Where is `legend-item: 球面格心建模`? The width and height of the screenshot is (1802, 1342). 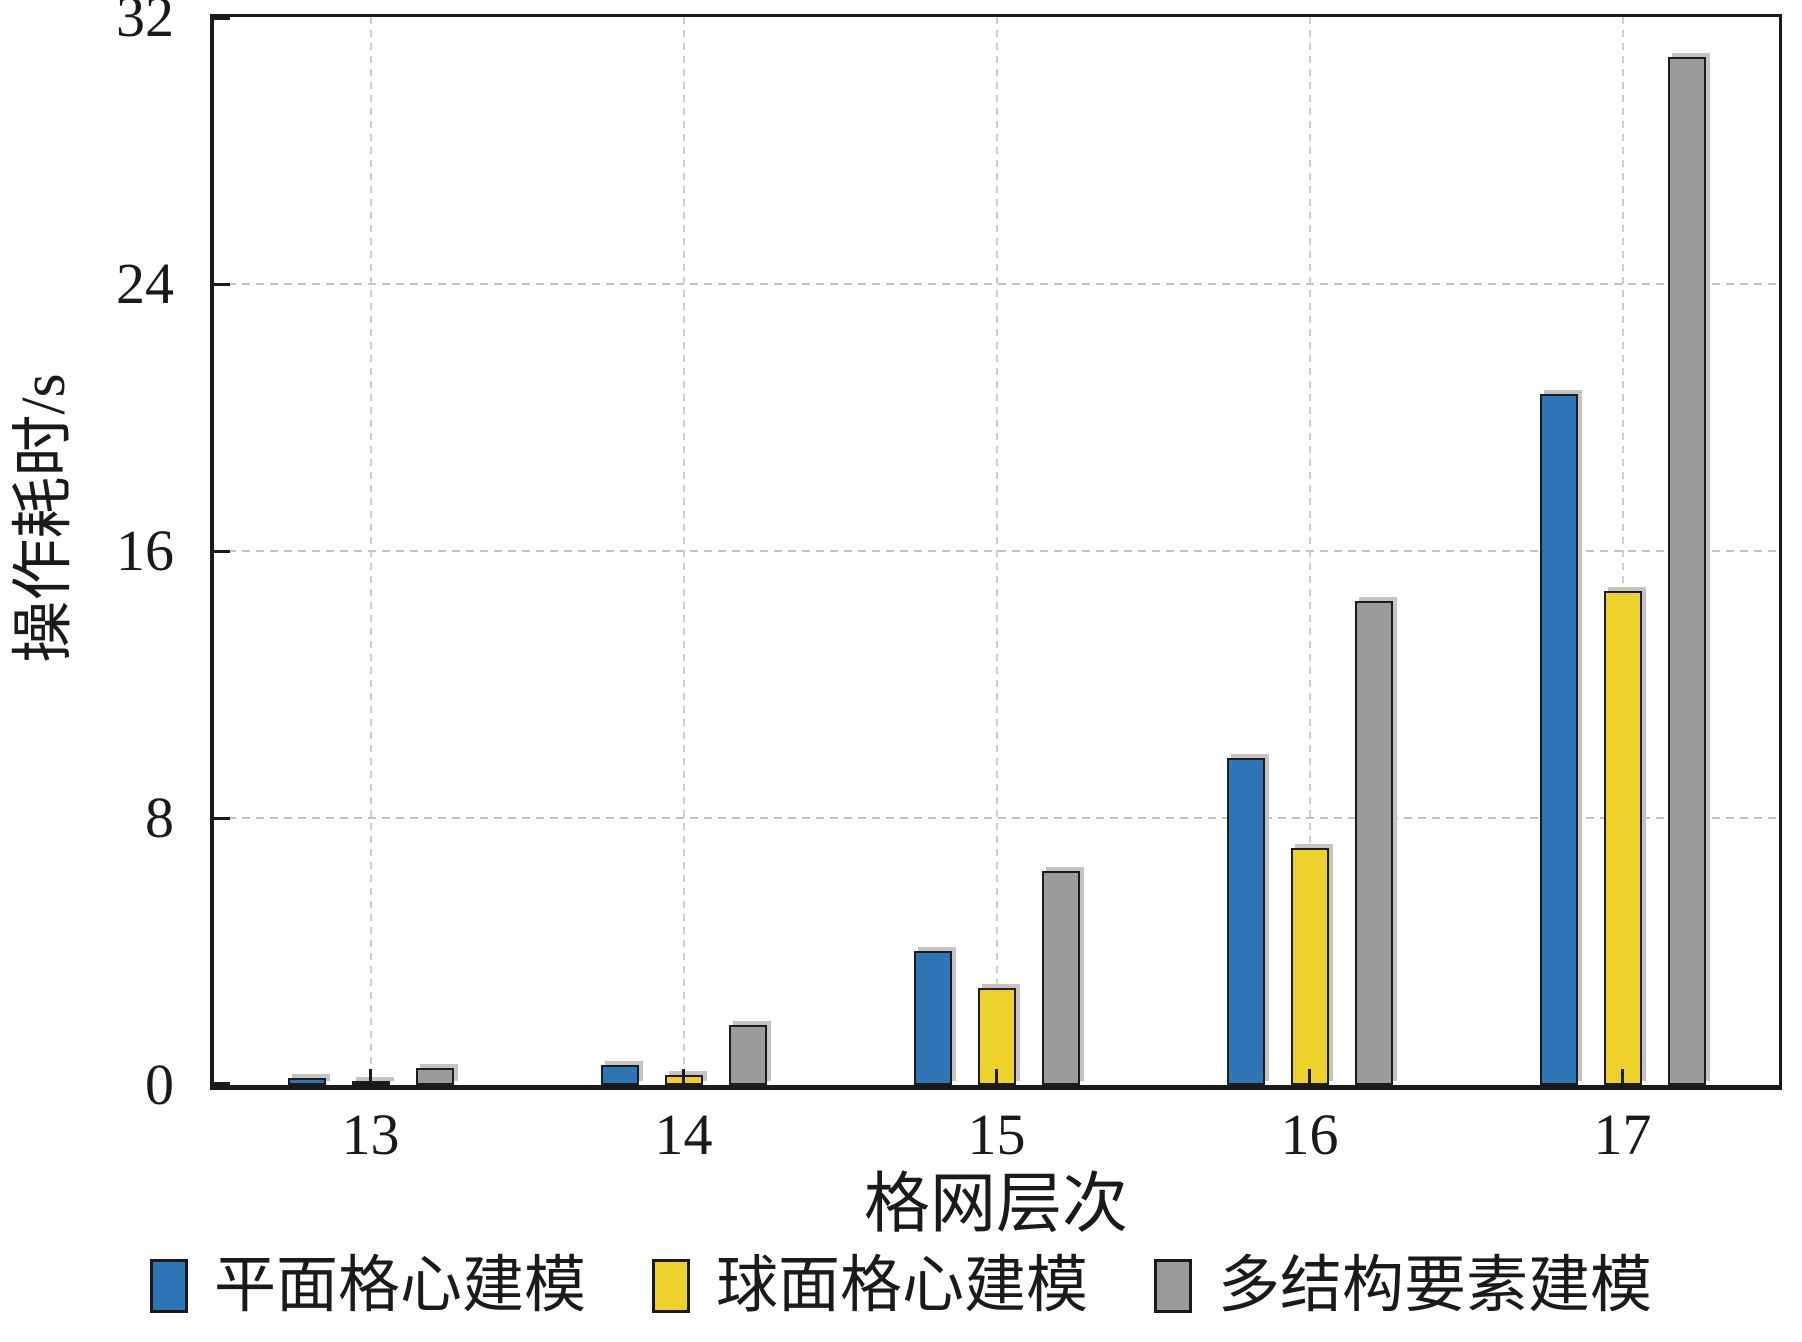
legend-item: 球面格心建模 is located at coordinates (869, 1286).